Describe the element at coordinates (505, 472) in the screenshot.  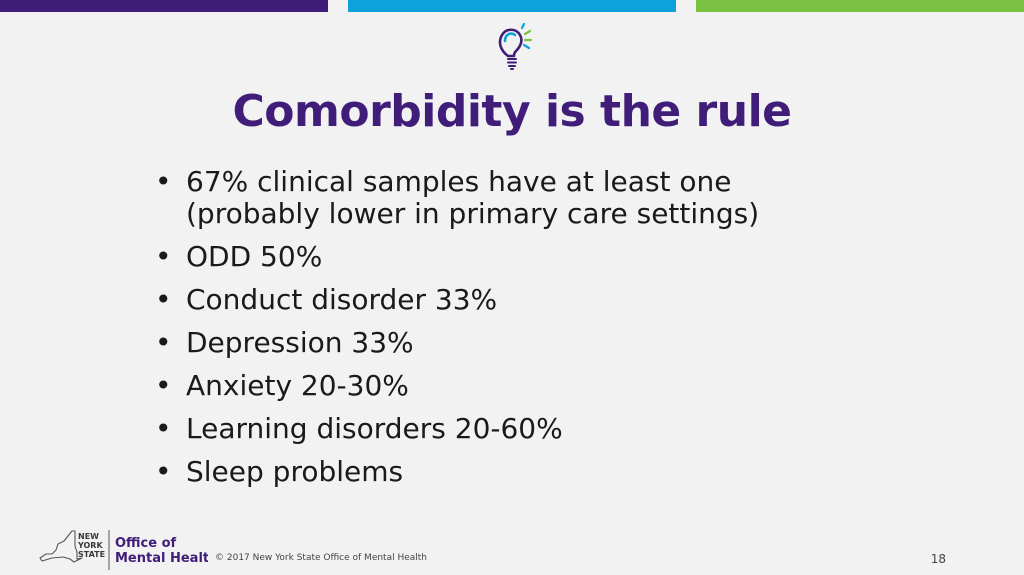
I see `list-item: • Sleep problems` at that location.